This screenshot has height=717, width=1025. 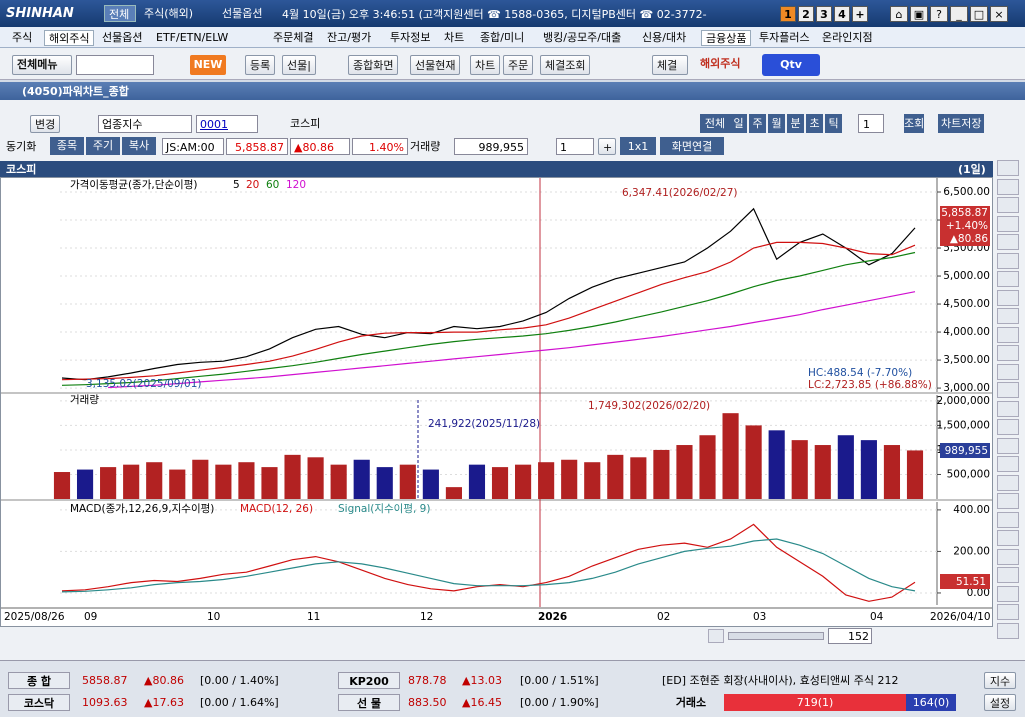 What do you see at coordinates (664, 37) in the screenshot?
I see `menu-item: 신용/대차` at bounding box center [664, 37].